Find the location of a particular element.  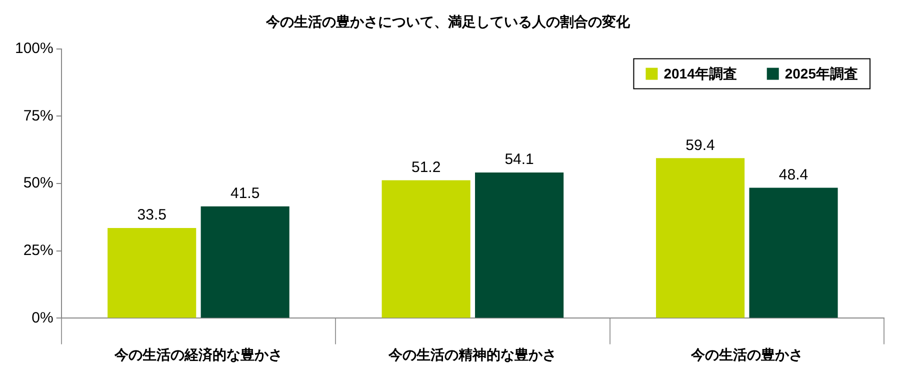

data-label: 59.4 is located at coordinates (700, 145).